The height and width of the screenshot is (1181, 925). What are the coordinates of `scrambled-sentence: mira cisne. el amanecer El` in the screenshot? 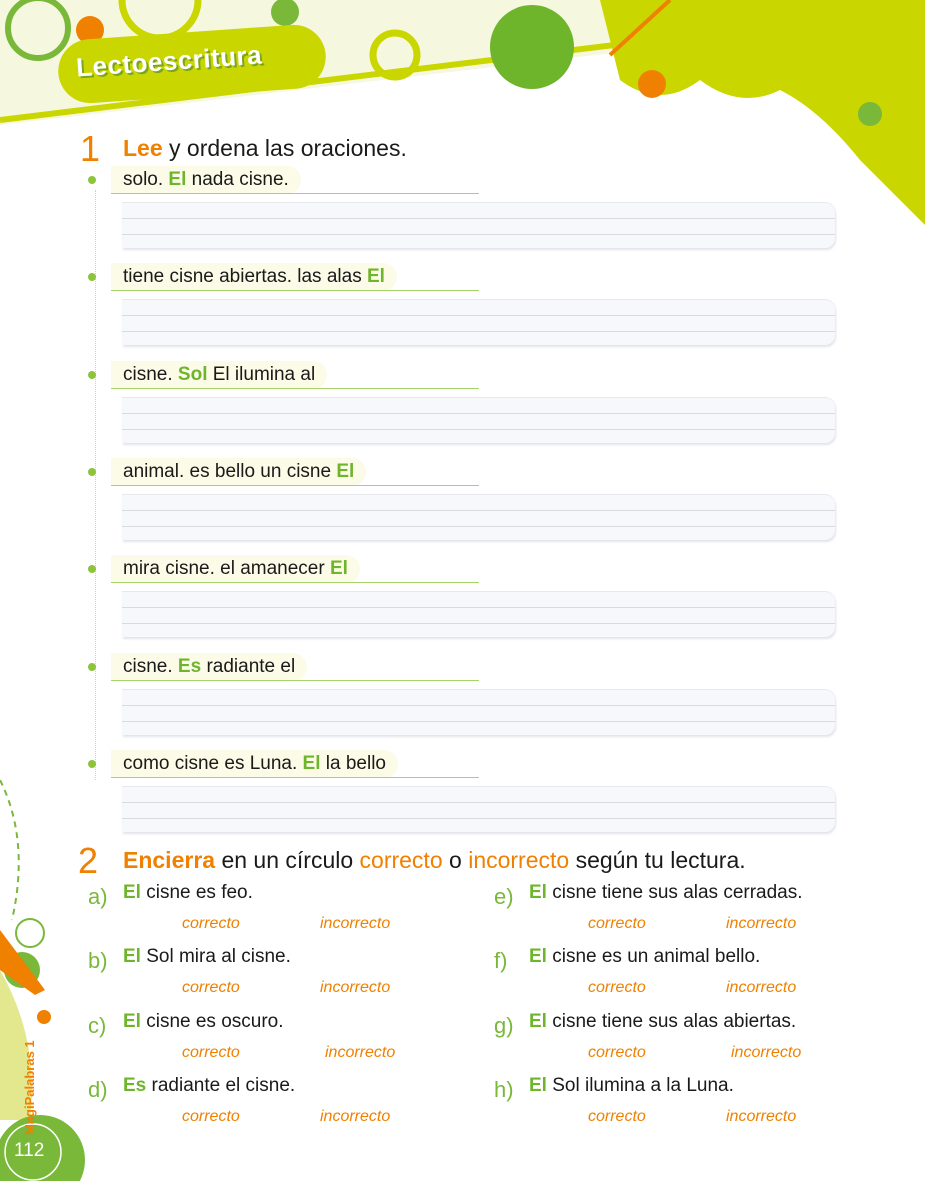 It's located at (235, 569).